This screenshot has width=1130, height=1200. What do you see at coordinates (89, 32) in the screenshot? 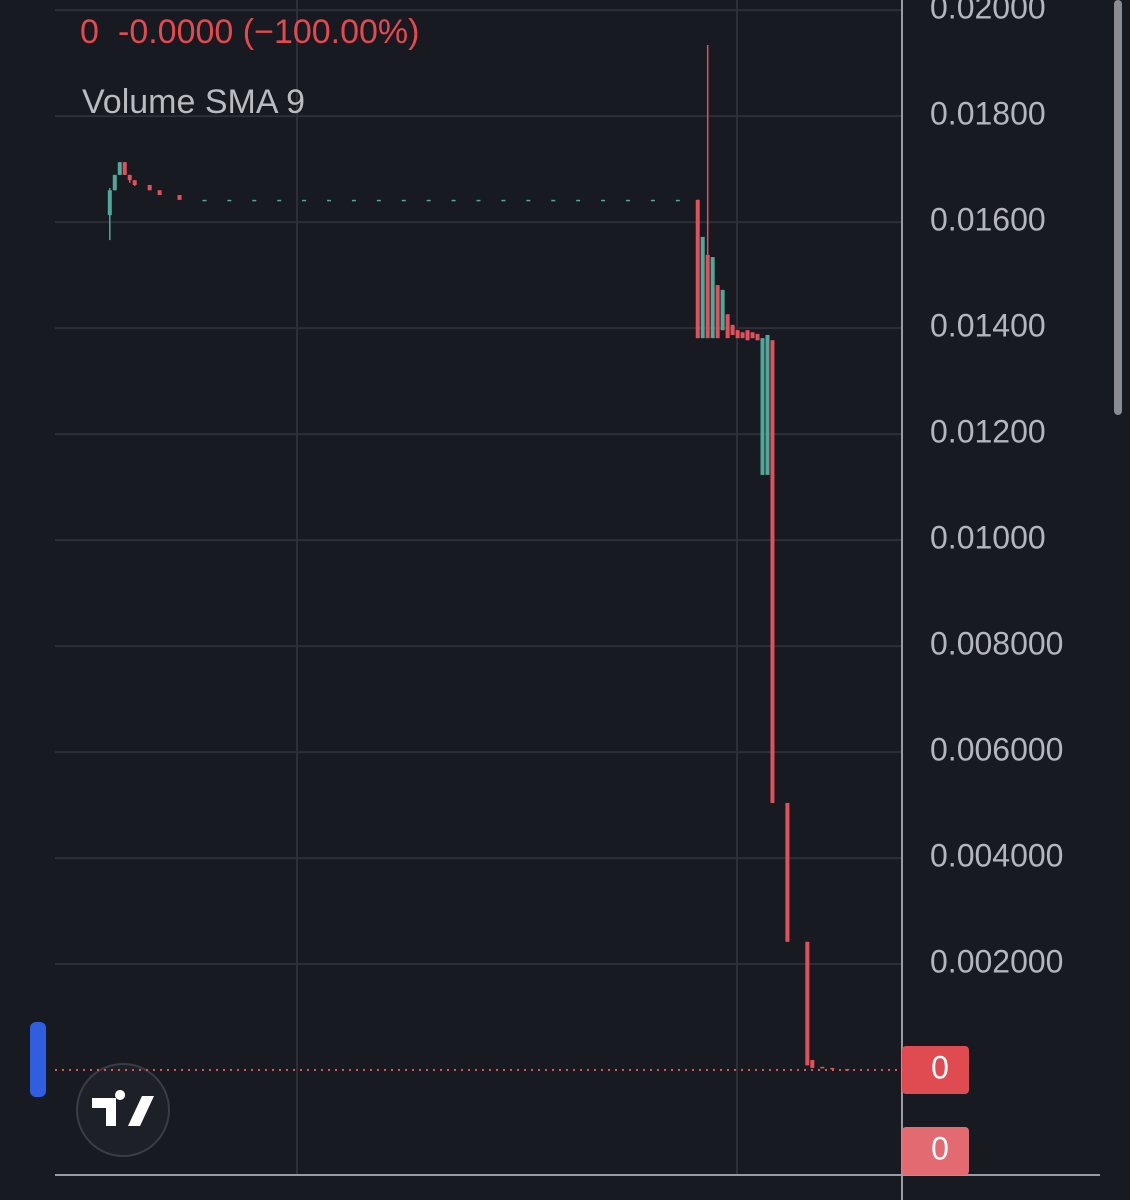
I see `legend-close: 0` at bounding box center [89, 32].